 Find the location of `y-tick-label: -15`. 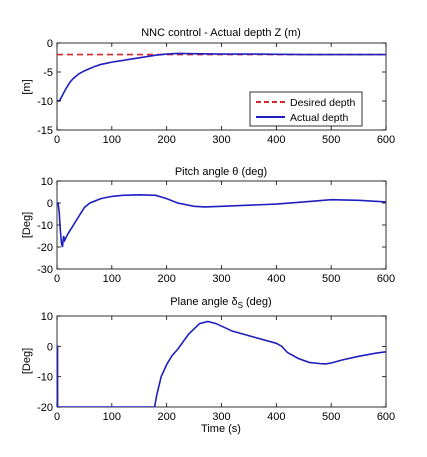

y-tick-label: -15 is located at coordinates (45, 131).